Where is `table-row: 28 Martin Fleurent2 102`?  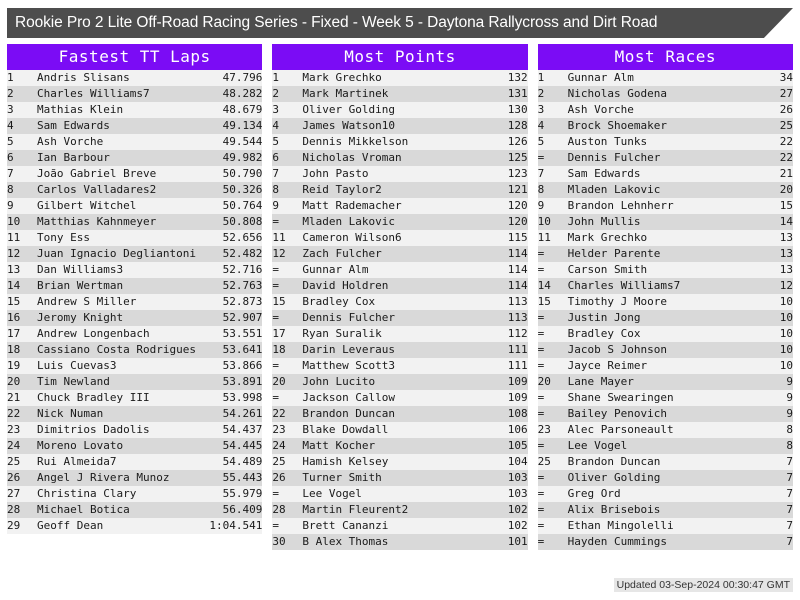
table-row: 28 Martin Fleurent2 102 is located at coordinates (400, 510).